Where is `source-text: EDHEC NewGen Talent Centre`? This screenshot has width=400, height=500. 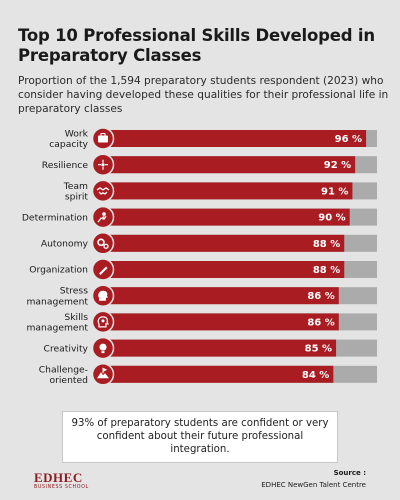 source-text: EDHEC NewGen Talent Centre is located at coordinates (313, 485).